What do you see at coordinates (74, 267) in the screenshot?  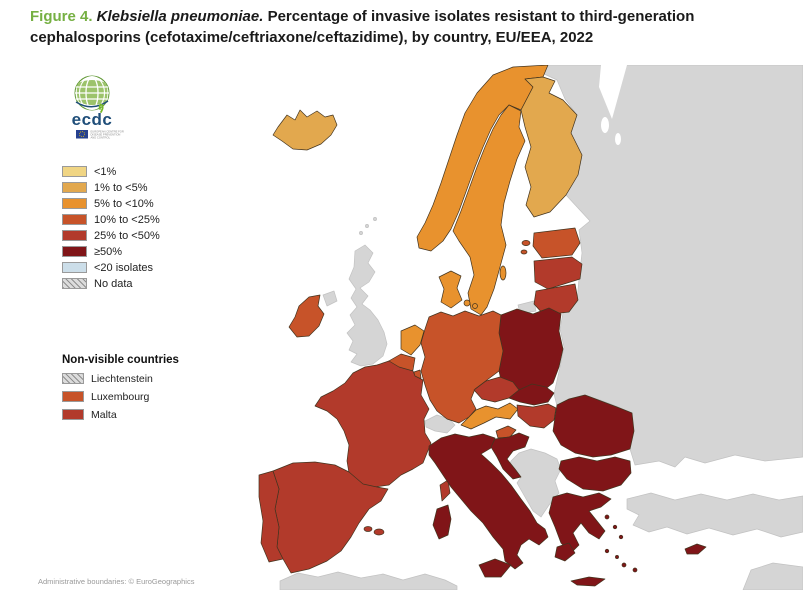 I see `legend-swatch-lt20-isolates` at bounding box center [74, 267].